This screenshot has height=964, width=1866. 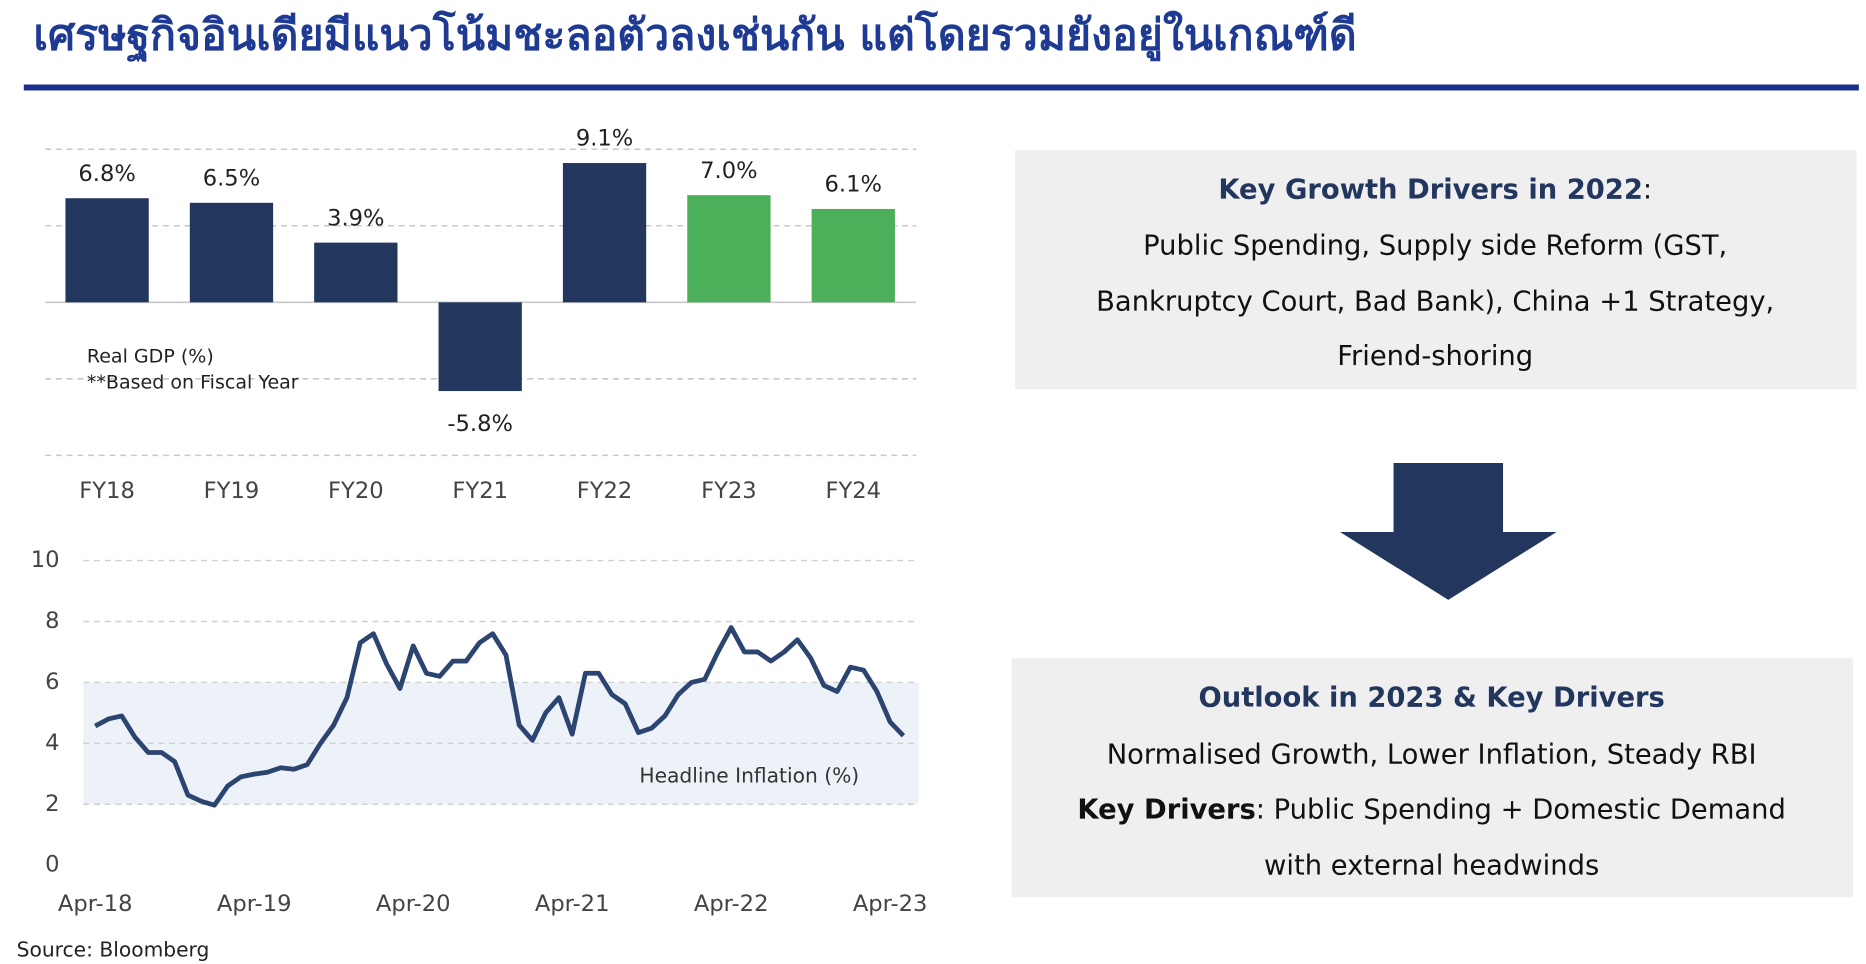 I want to click on y-tick-label: 0, so click(x=52, y=865).